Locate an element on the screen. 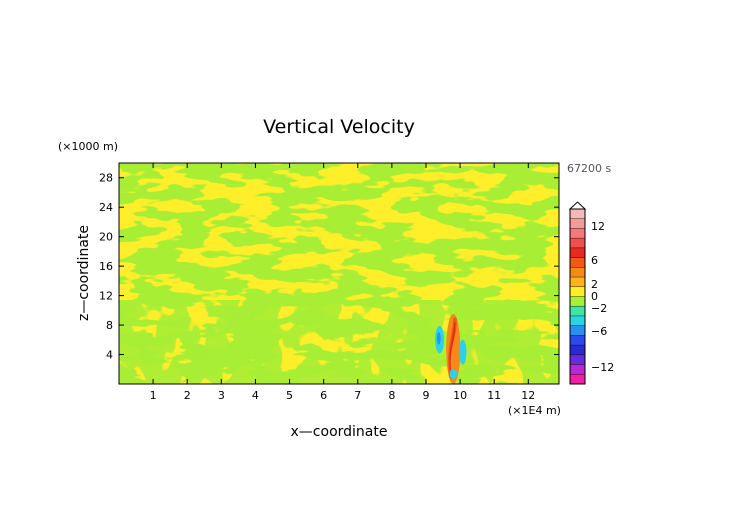 The height and width of the screenshot is (532, 752). colorbar-label: −12 is located at coordinates (602, 367).